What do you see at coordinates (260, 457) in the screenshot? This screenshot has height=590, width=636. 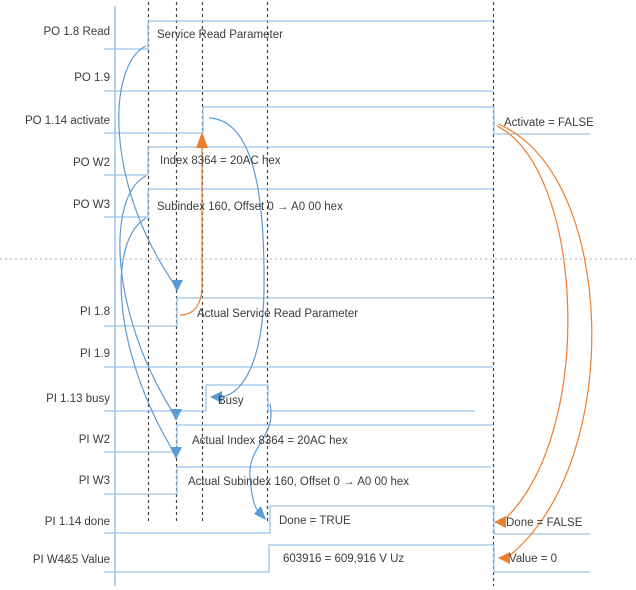 I see `connector-busy-to-done` at bounding box center [260, 457].